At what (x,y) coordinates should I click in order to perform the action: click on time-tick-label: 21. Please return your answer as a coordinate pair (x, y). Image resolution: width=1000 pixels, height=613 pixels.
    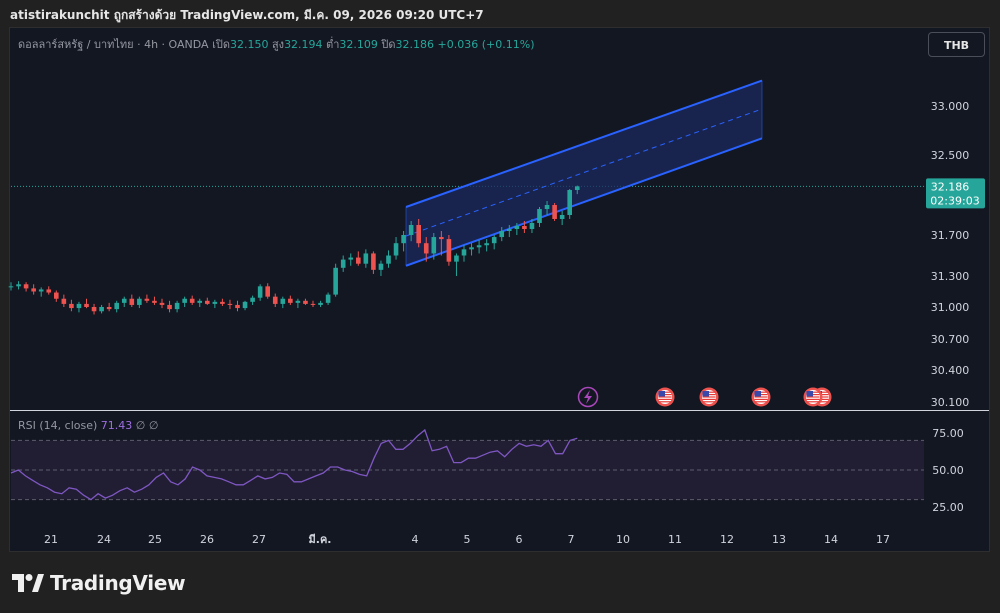
    Looking at the image, I should click on (51, 539).